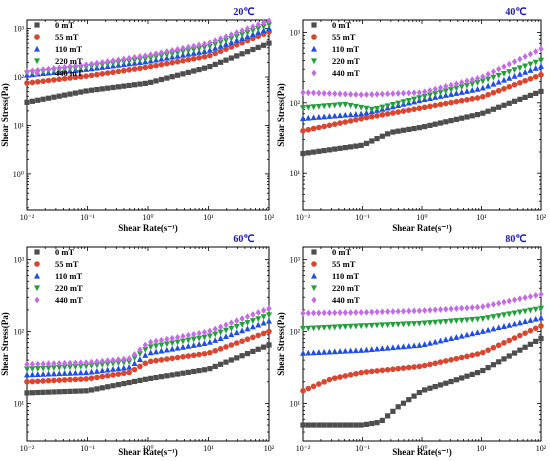 The image size is (550, 461). Describe the element at coordinates (422, 122) in the screenshot. I see `series-square` at that location.